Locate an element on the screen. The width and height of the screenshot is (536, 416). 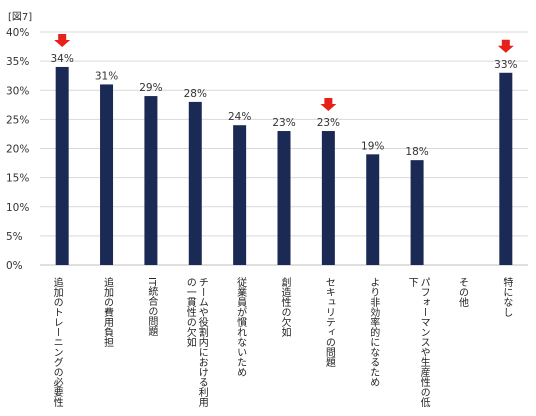
category-label: 特になし is located at coordinates (506, 297).